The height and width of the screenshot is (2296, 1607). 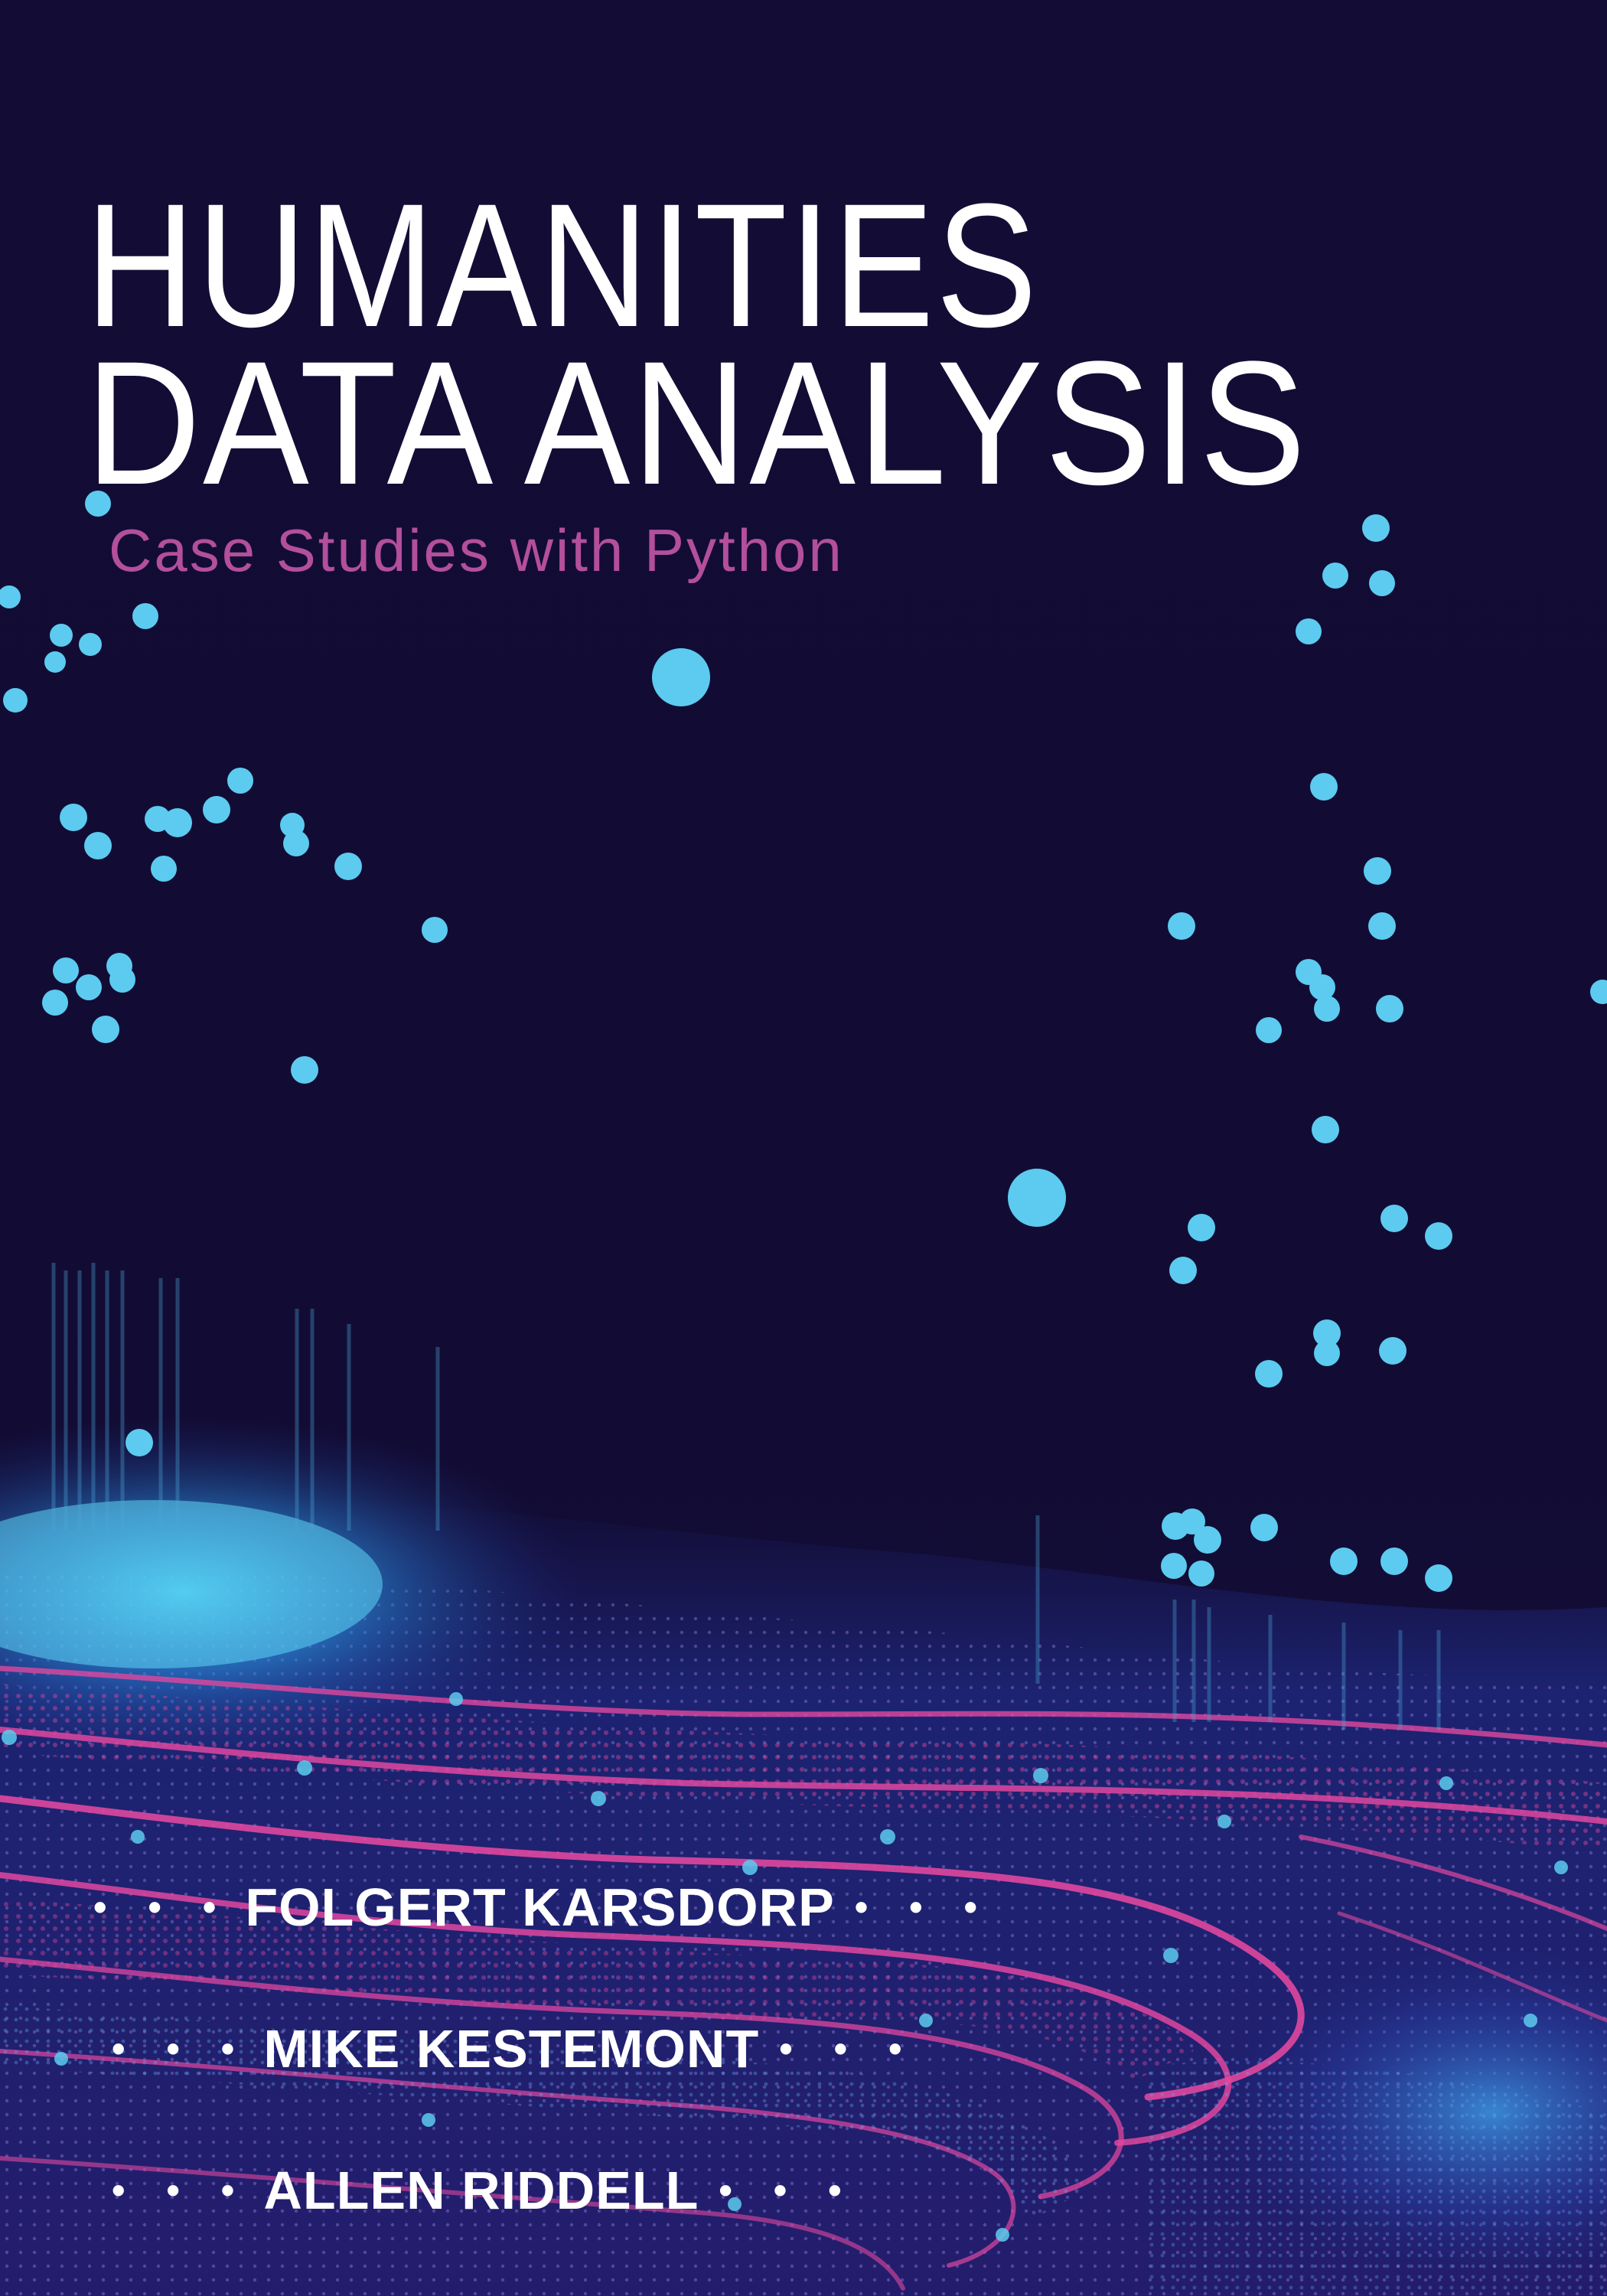 I want to click on title-line-1: HUMANITIES, so click(x=562, y=265).